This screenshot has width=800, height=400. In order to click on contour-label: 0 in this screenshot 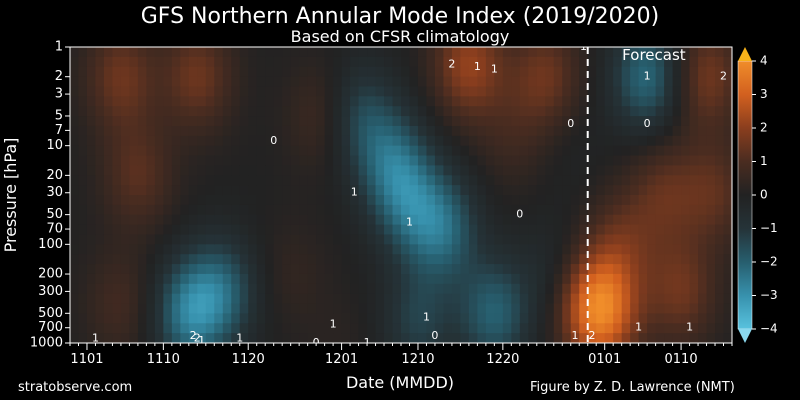, I will do `click(316, 342)`.